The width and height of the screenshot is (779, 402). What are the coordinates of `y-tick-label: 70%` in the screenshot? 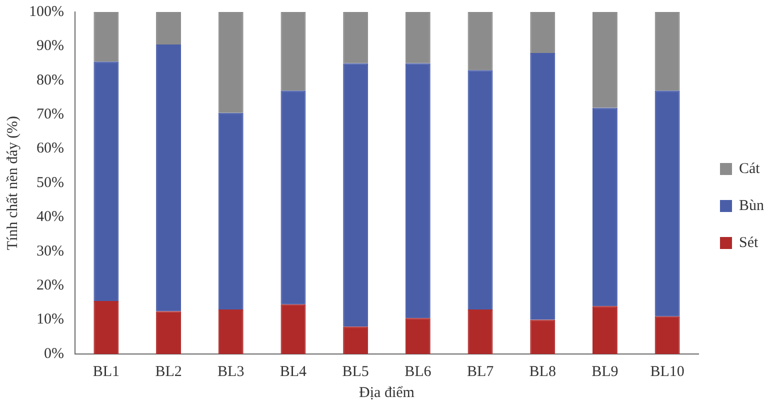 It's located at (50, 114).